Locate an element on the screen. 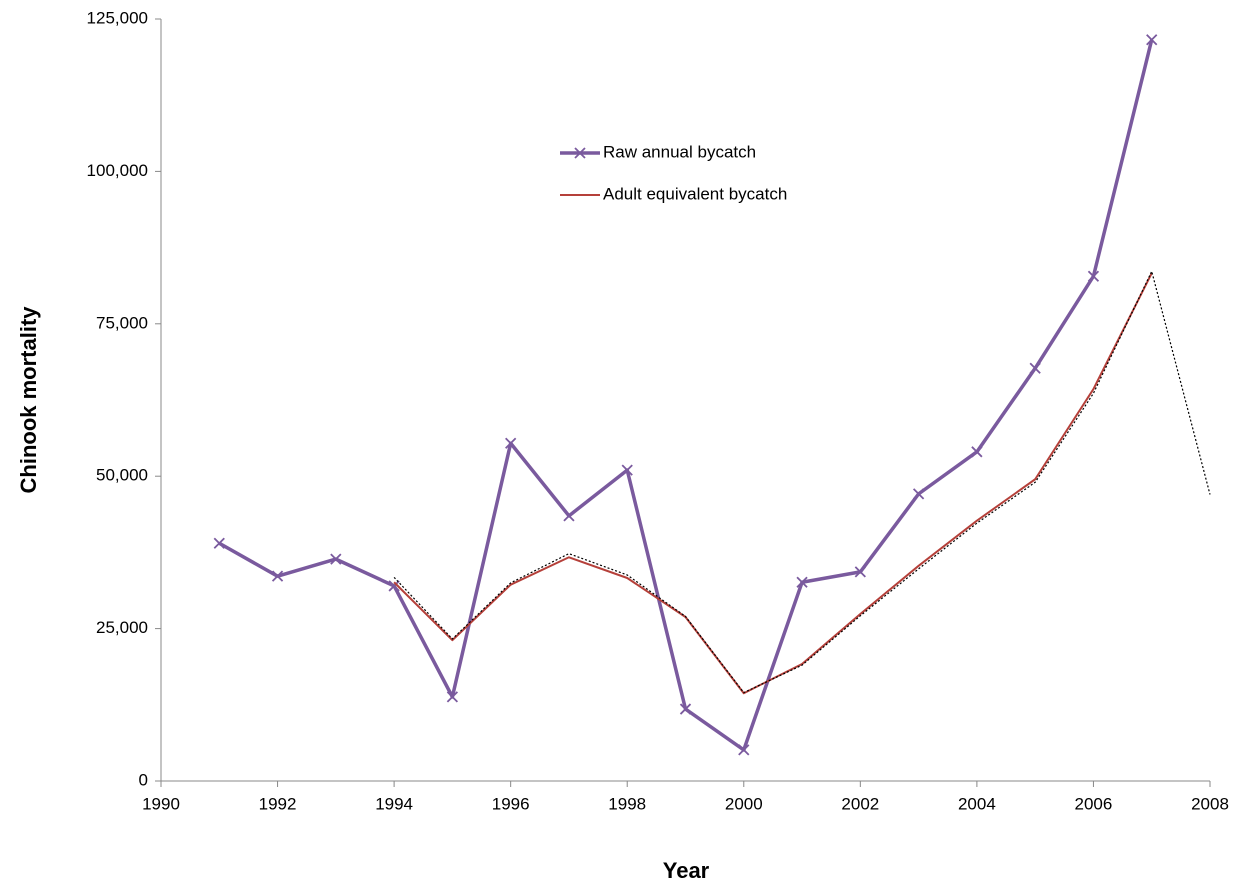 This screenshot has height=893, width=1247. legend-label: Raw annual bycatch is located at coordinates (679, 151).